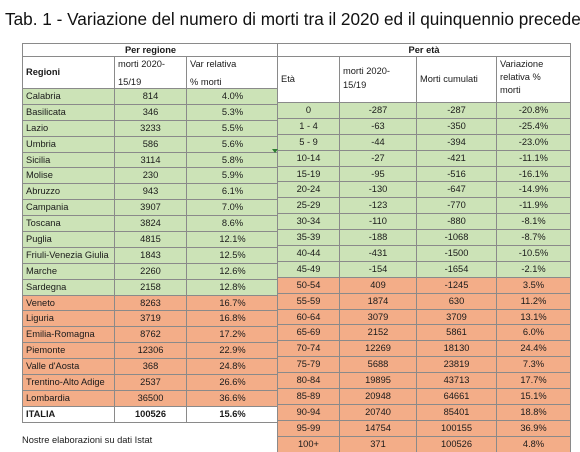  Describe the element at coordinates (378, 365) in the screenshot. I see `age-deaths: 5688` at that location.